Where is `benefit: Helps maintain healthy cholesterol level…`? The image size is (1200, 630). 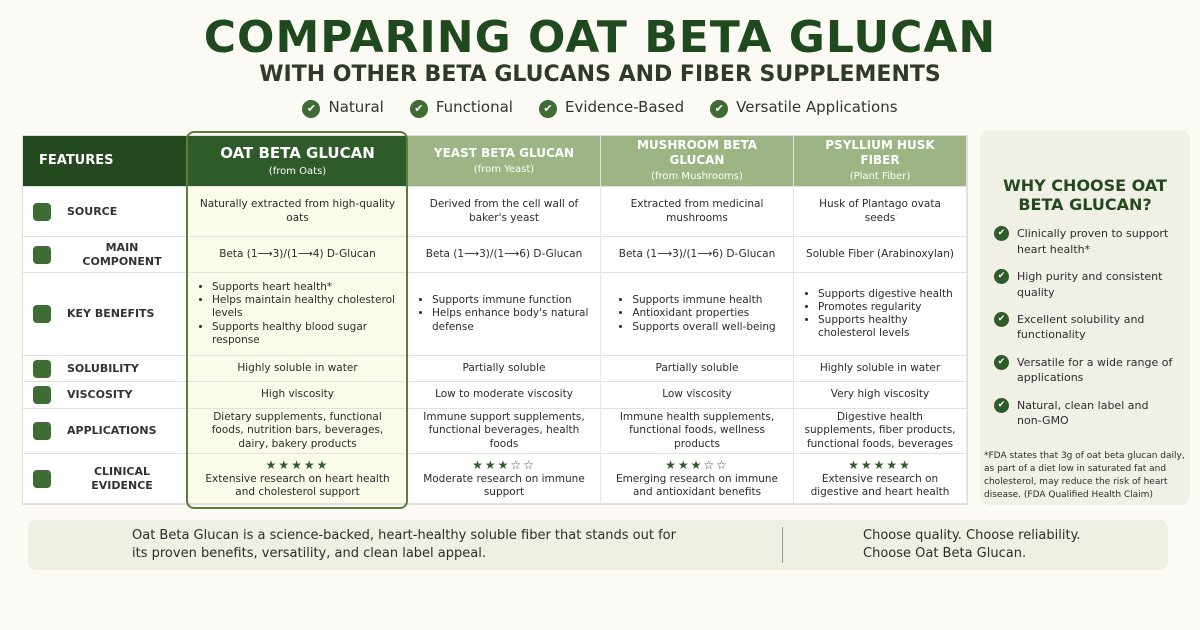
benefit: Helps maintain healthy cholesterol level… is located at coordinates (304, 307).